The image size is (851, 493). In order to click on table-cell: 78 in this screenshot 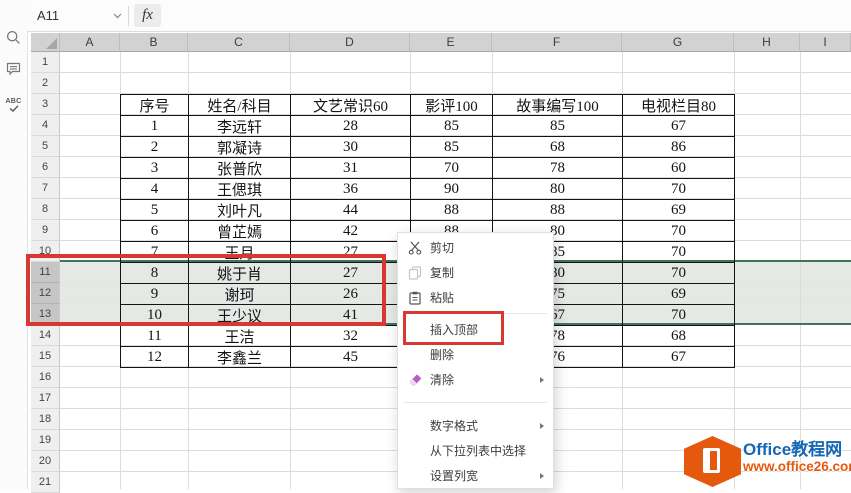, I will do `click(558, 168)`.